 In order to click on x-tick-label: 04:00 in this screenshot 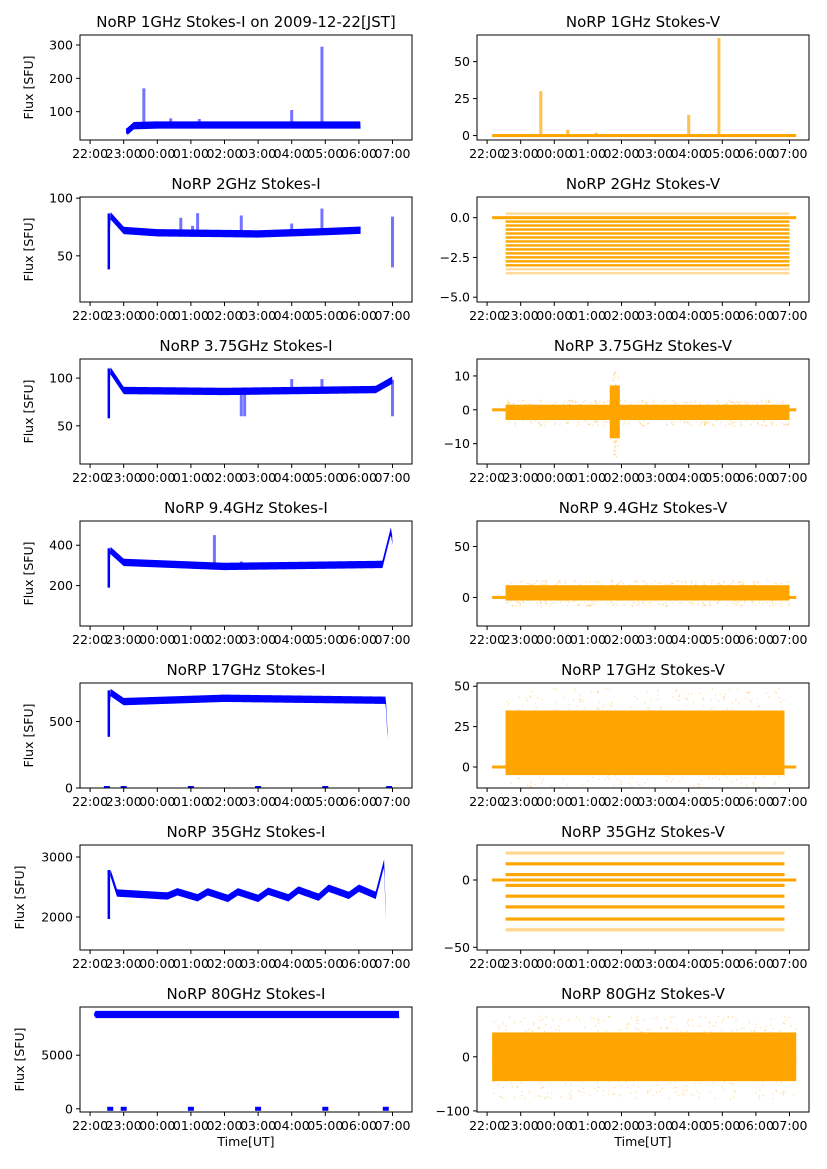, I will do `click(292, 315)`.